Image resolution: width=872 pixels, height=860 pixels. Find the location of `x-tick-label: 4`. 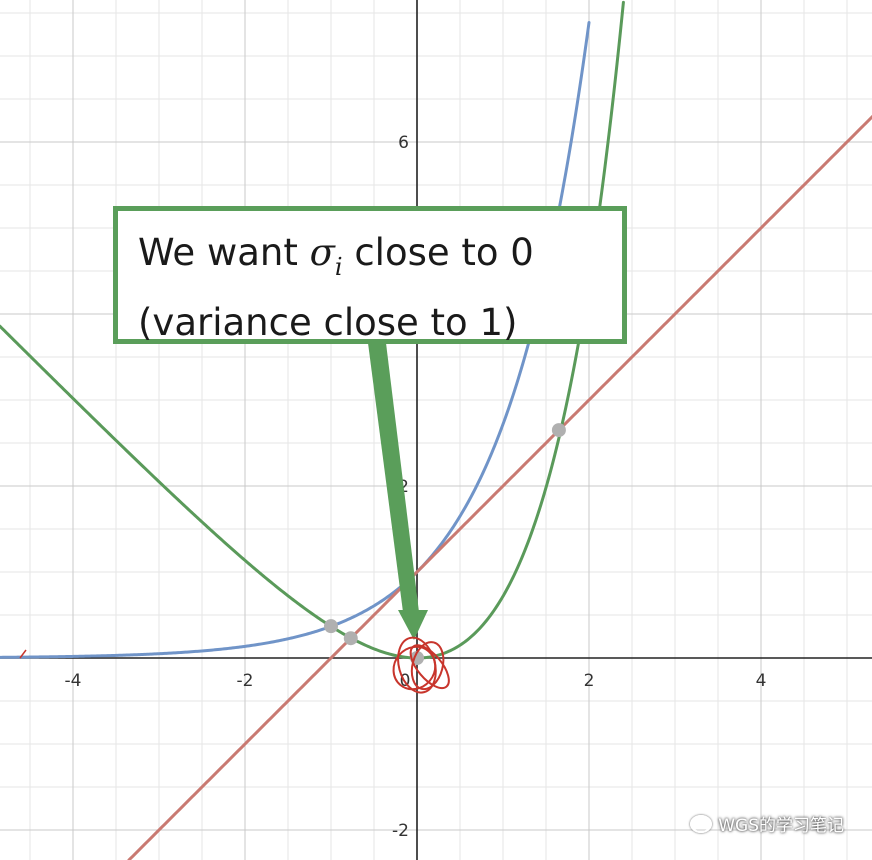

x-tick-label: 4 is located at coordinates (761, 681).